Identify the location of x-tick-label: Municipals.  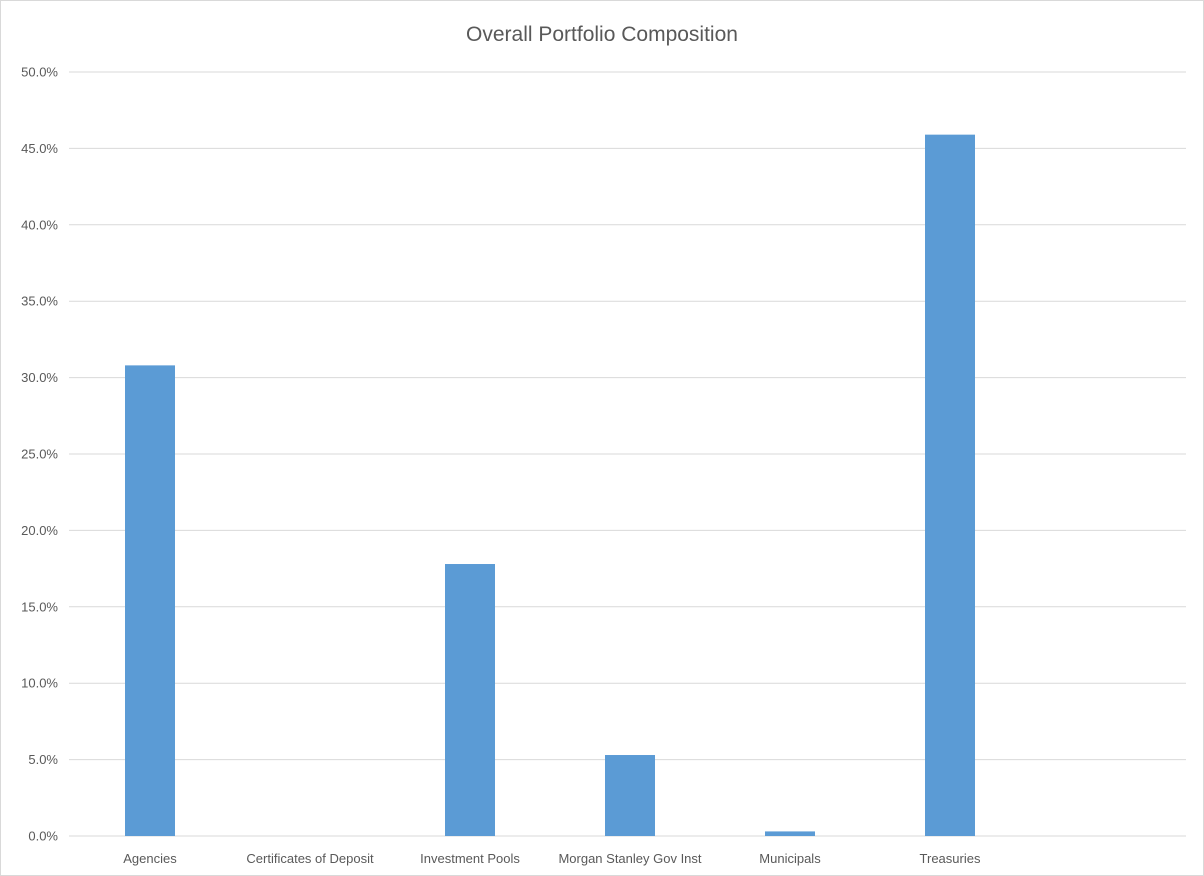
(790, 858).